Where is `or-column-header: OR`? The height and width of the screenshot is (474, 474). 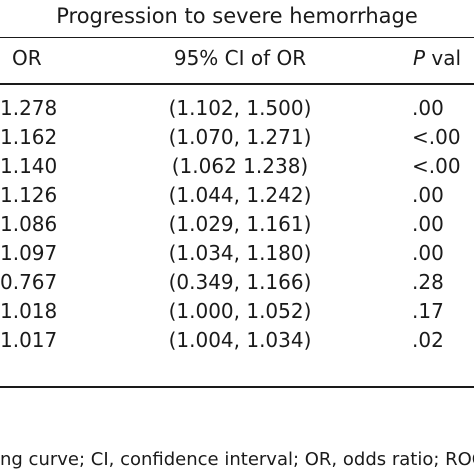 or-column-header: OR is located at coordinates (27, 58).